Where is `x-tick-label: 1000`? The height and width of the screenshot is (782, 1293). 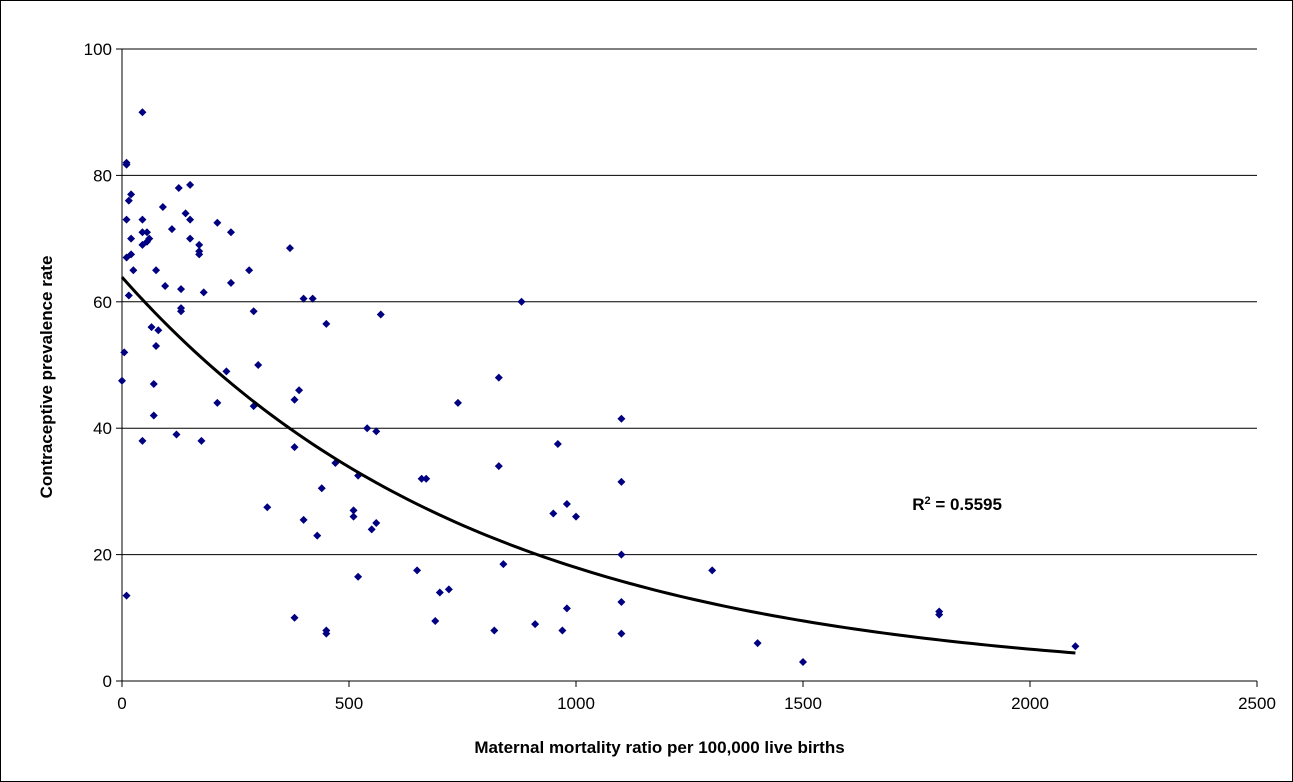
x-tick-label: 1000 is located at coordinates (576, 703).